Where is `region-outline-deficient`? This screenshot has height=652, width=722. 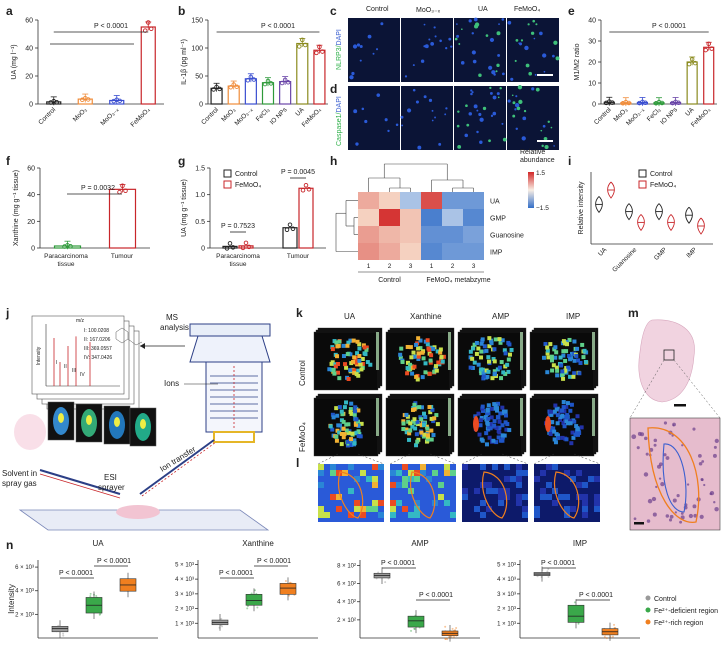 region-outline-deficient is located at coordinates (674, 478).